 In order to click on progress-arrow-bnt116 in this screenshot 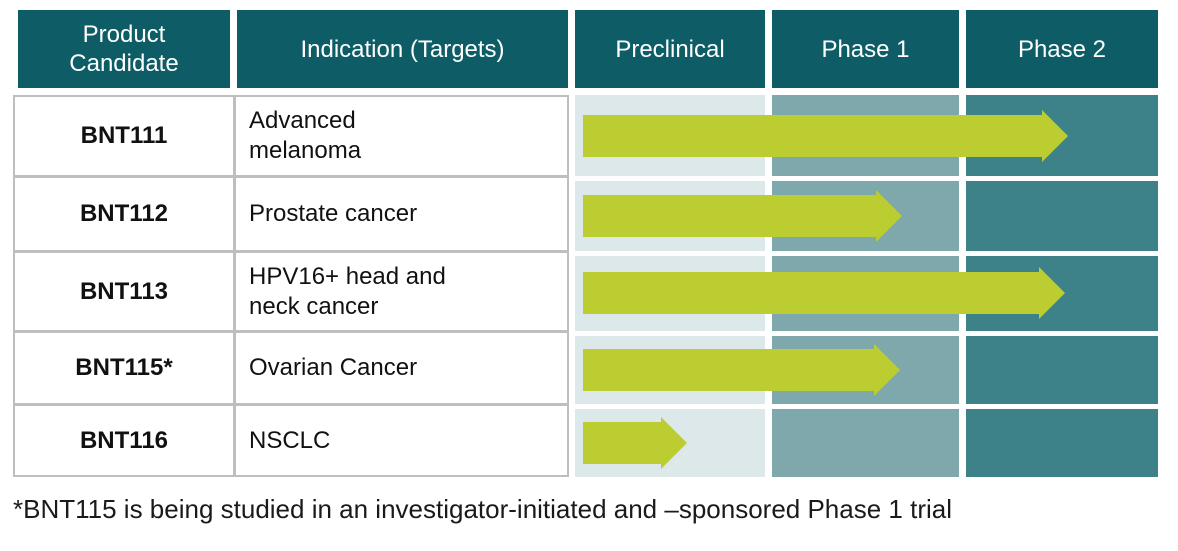, I will do `click(635, 443)`.